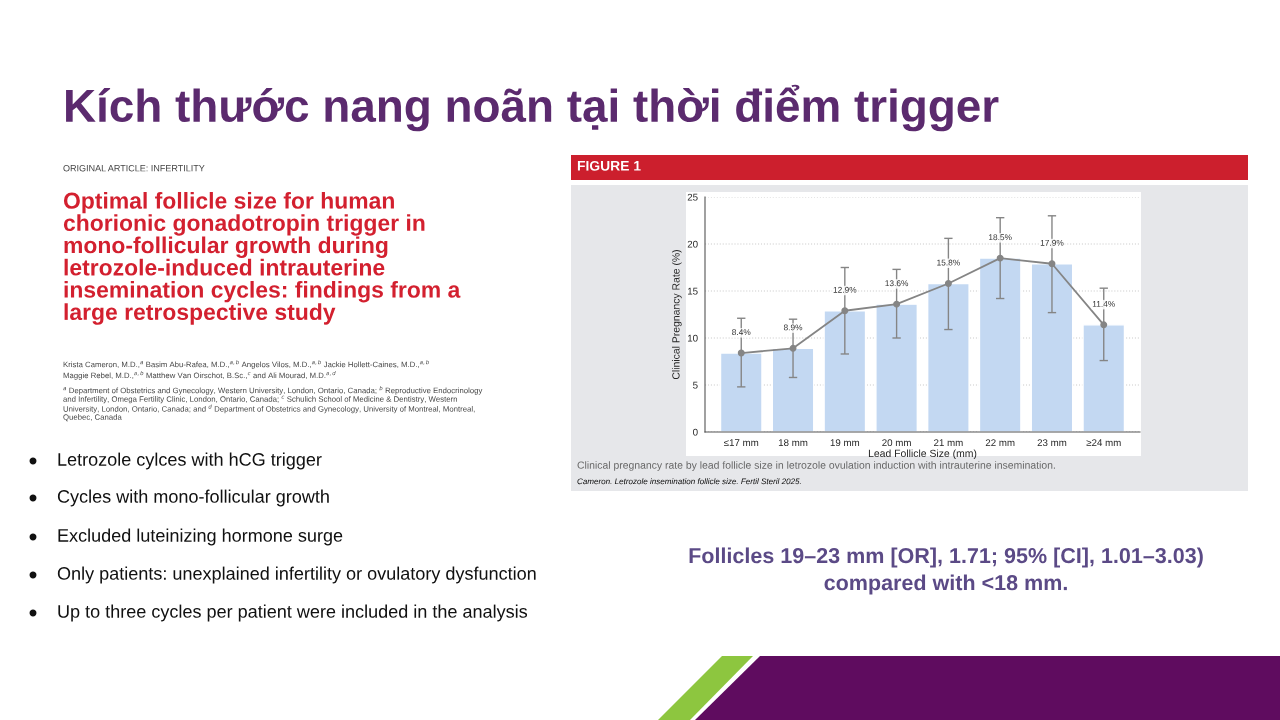 The height and width of the screenshot is (720, 1280). Describe the element at coordinates (1052, 242) in the screenshot. I see `data-label: 17.9%` at that location.